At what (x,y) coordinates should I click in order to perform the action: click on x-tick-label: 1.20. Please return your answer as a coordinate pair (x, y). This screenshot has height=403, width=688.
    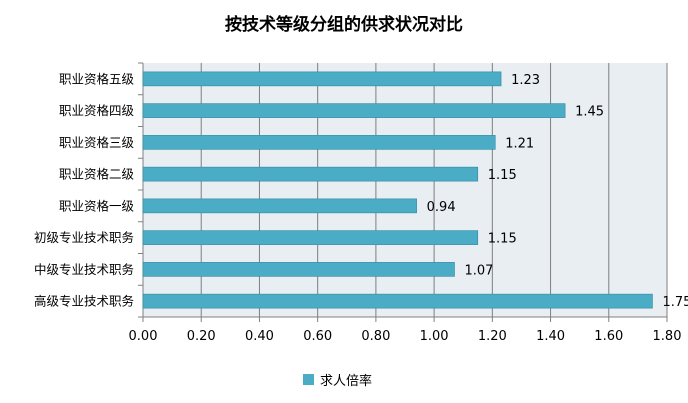
    Looking at the image, I should click on (492, 336).